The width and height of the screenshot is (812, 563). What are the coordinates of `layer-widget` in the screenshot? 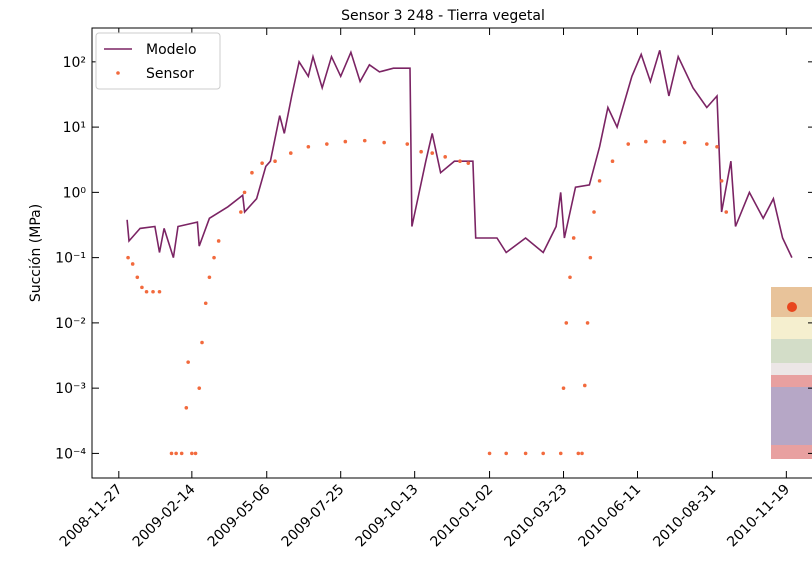 It's located at (791, 373).